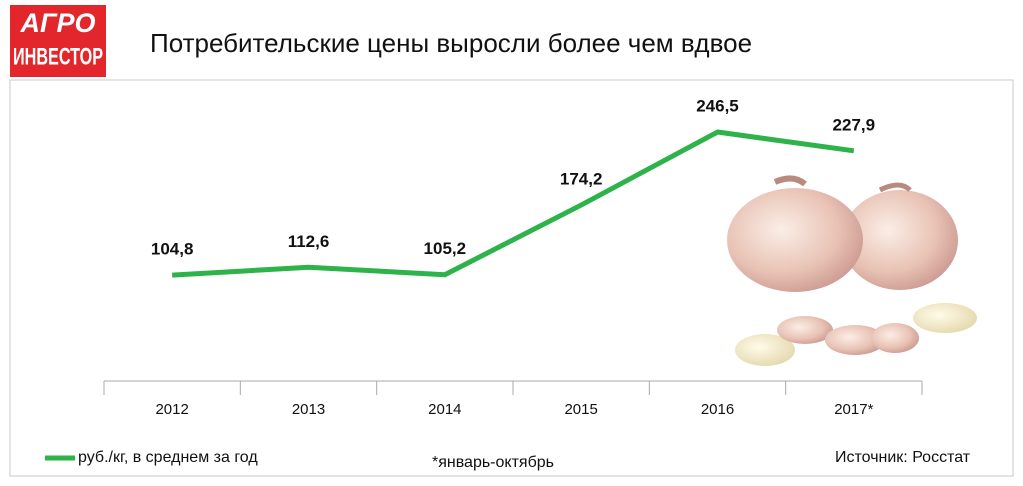  I want to click on logo-text: АГРО, so click(57, 23).